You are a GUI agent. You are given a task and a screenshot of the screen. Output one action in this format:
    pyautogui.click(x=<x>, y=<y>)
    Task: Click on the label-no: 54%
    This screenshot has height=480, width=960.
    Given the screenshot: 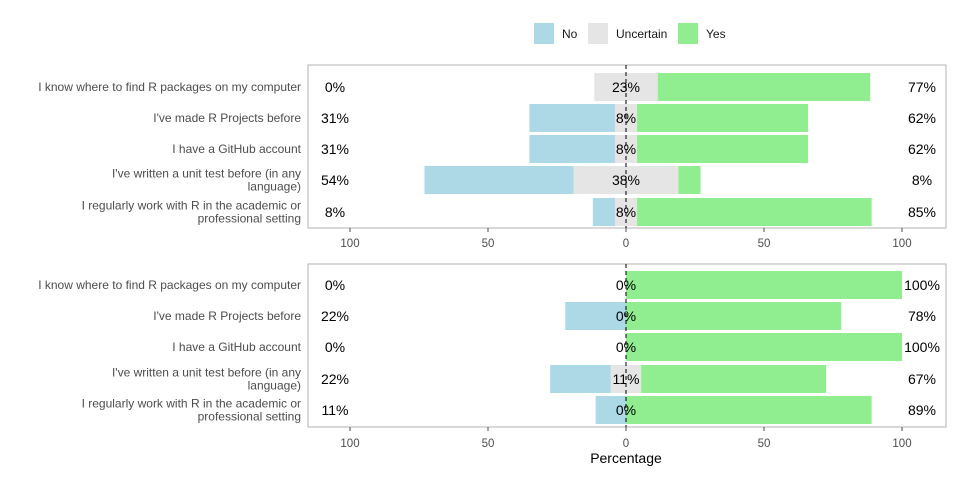 What is the action you would take?
    pyautogui.click(x=335, y=180)
    